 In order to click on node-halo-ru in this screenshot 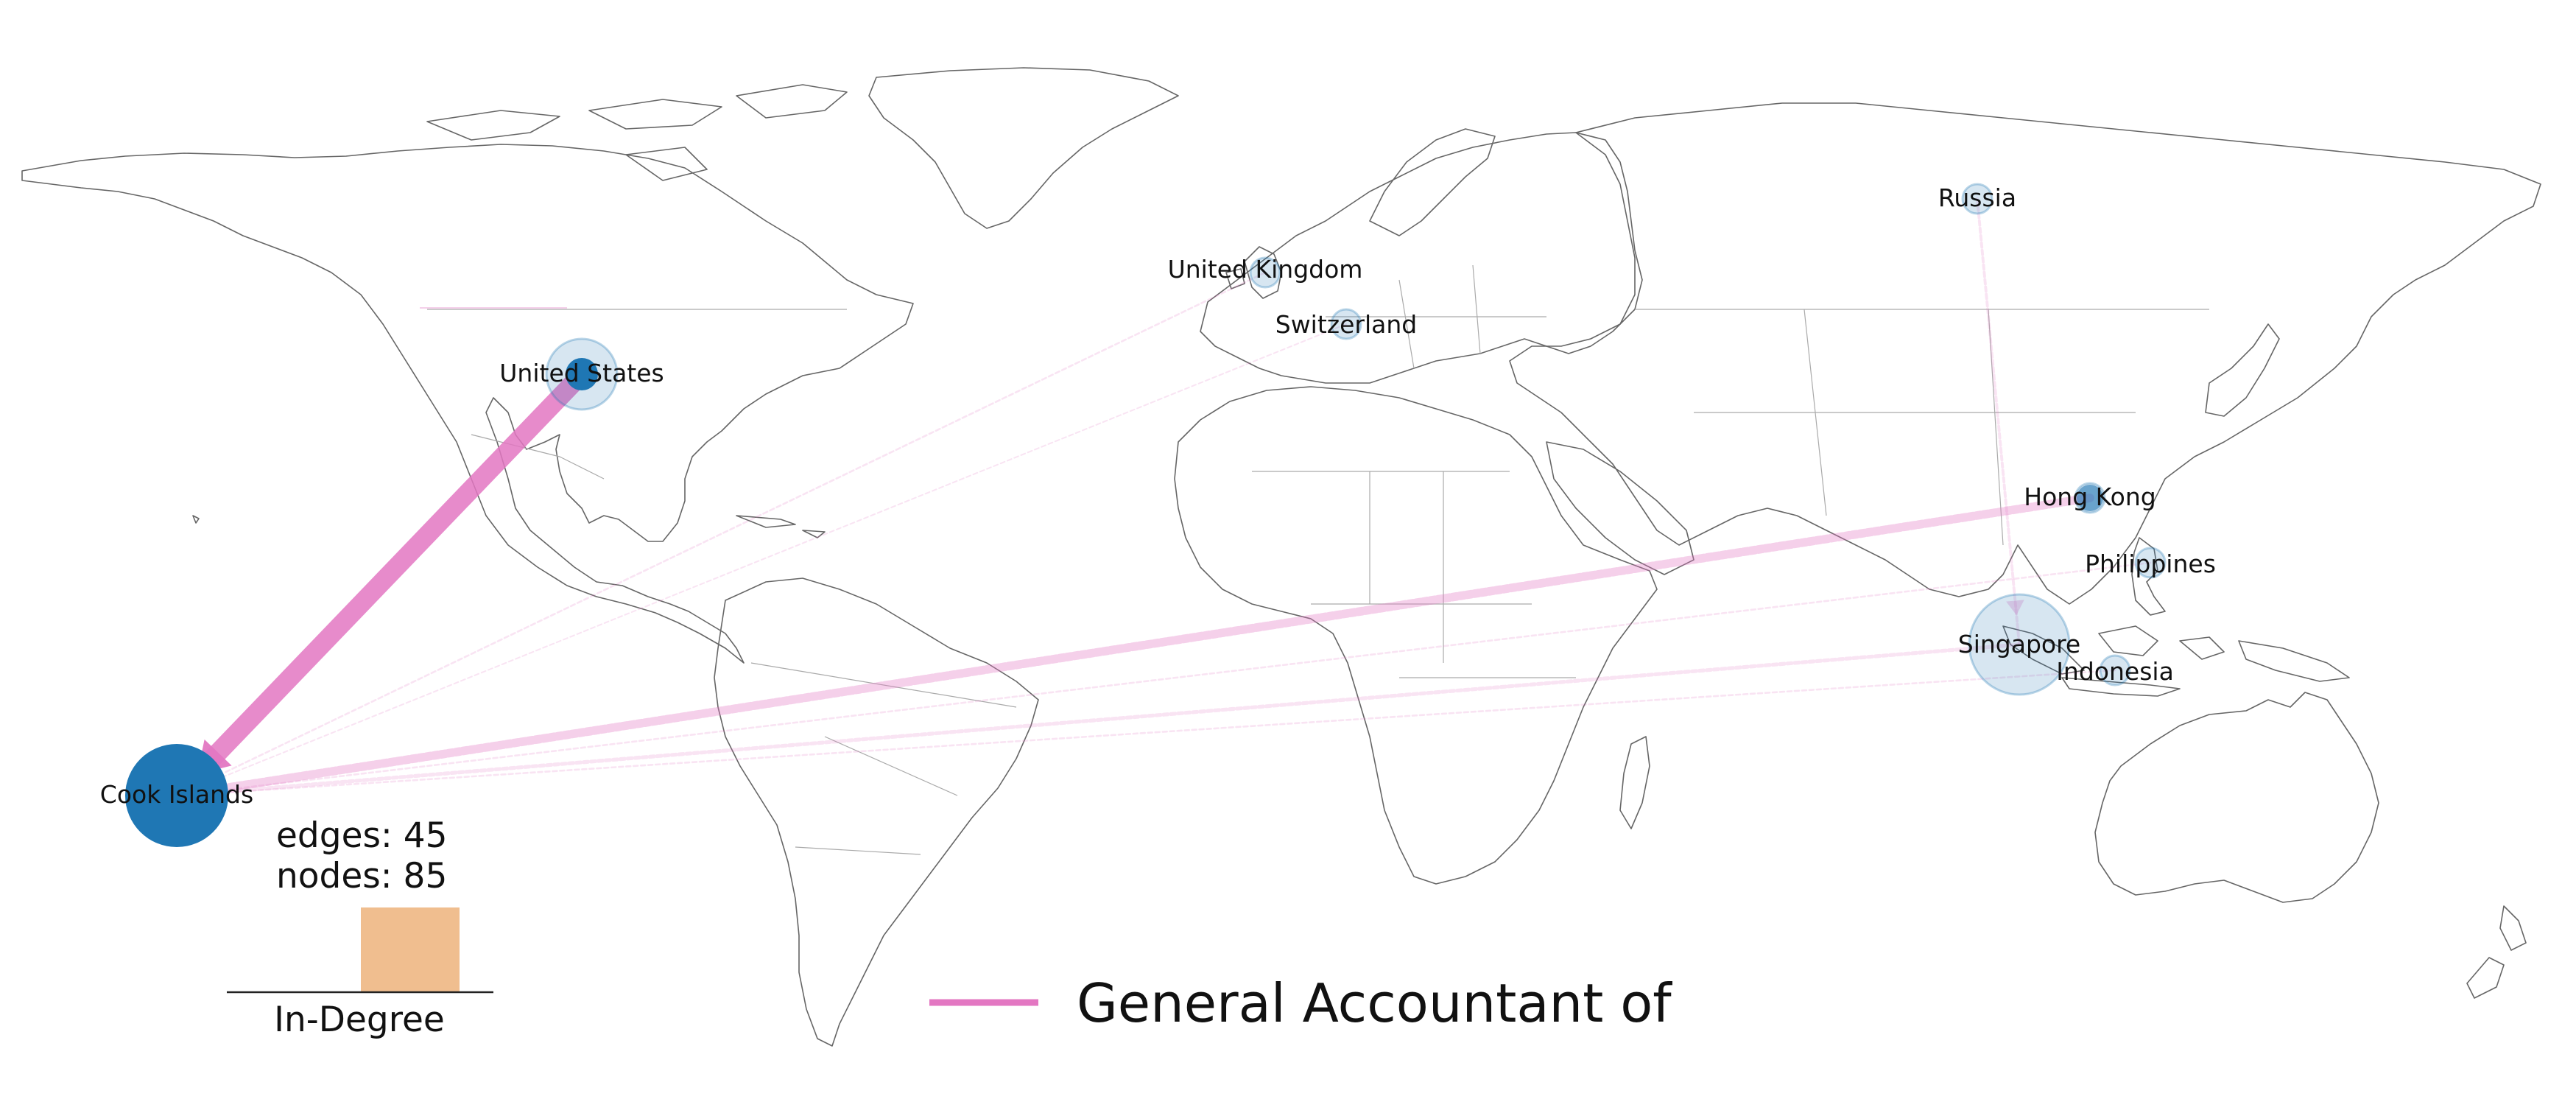, I will do `click(1977, 199)`.